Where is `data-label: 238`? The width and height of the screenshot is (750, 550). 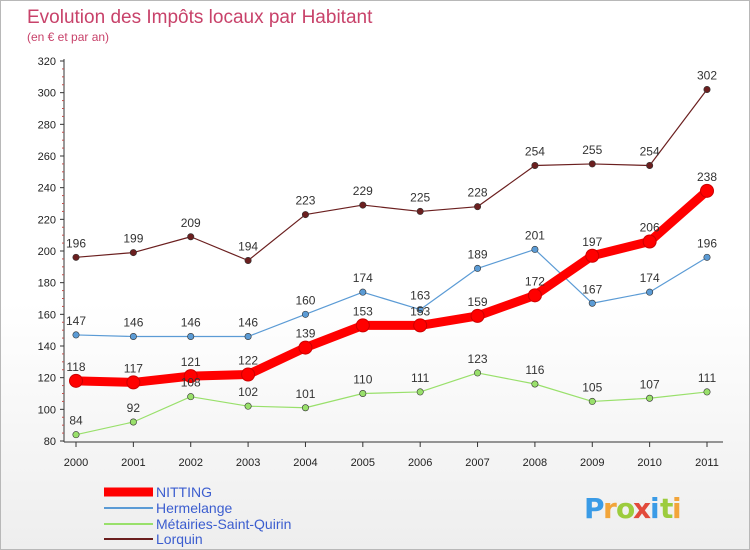
data-label: 238 is located at coordinates (707, 177).